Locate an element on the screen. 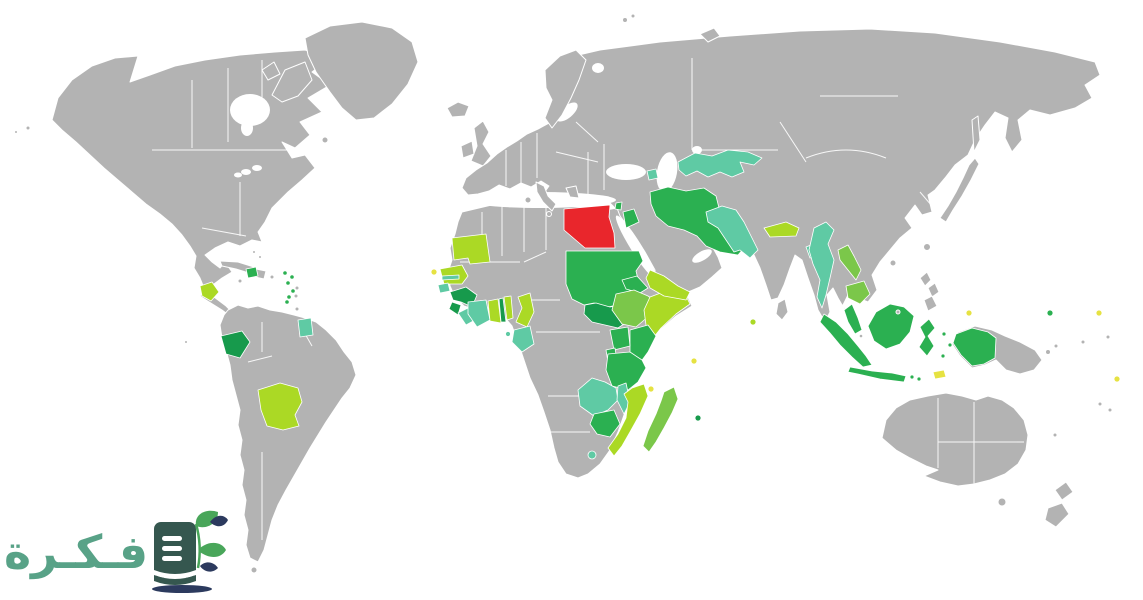 The image size is (1143, 600). region-gambia is located at coordinates (450, 277).